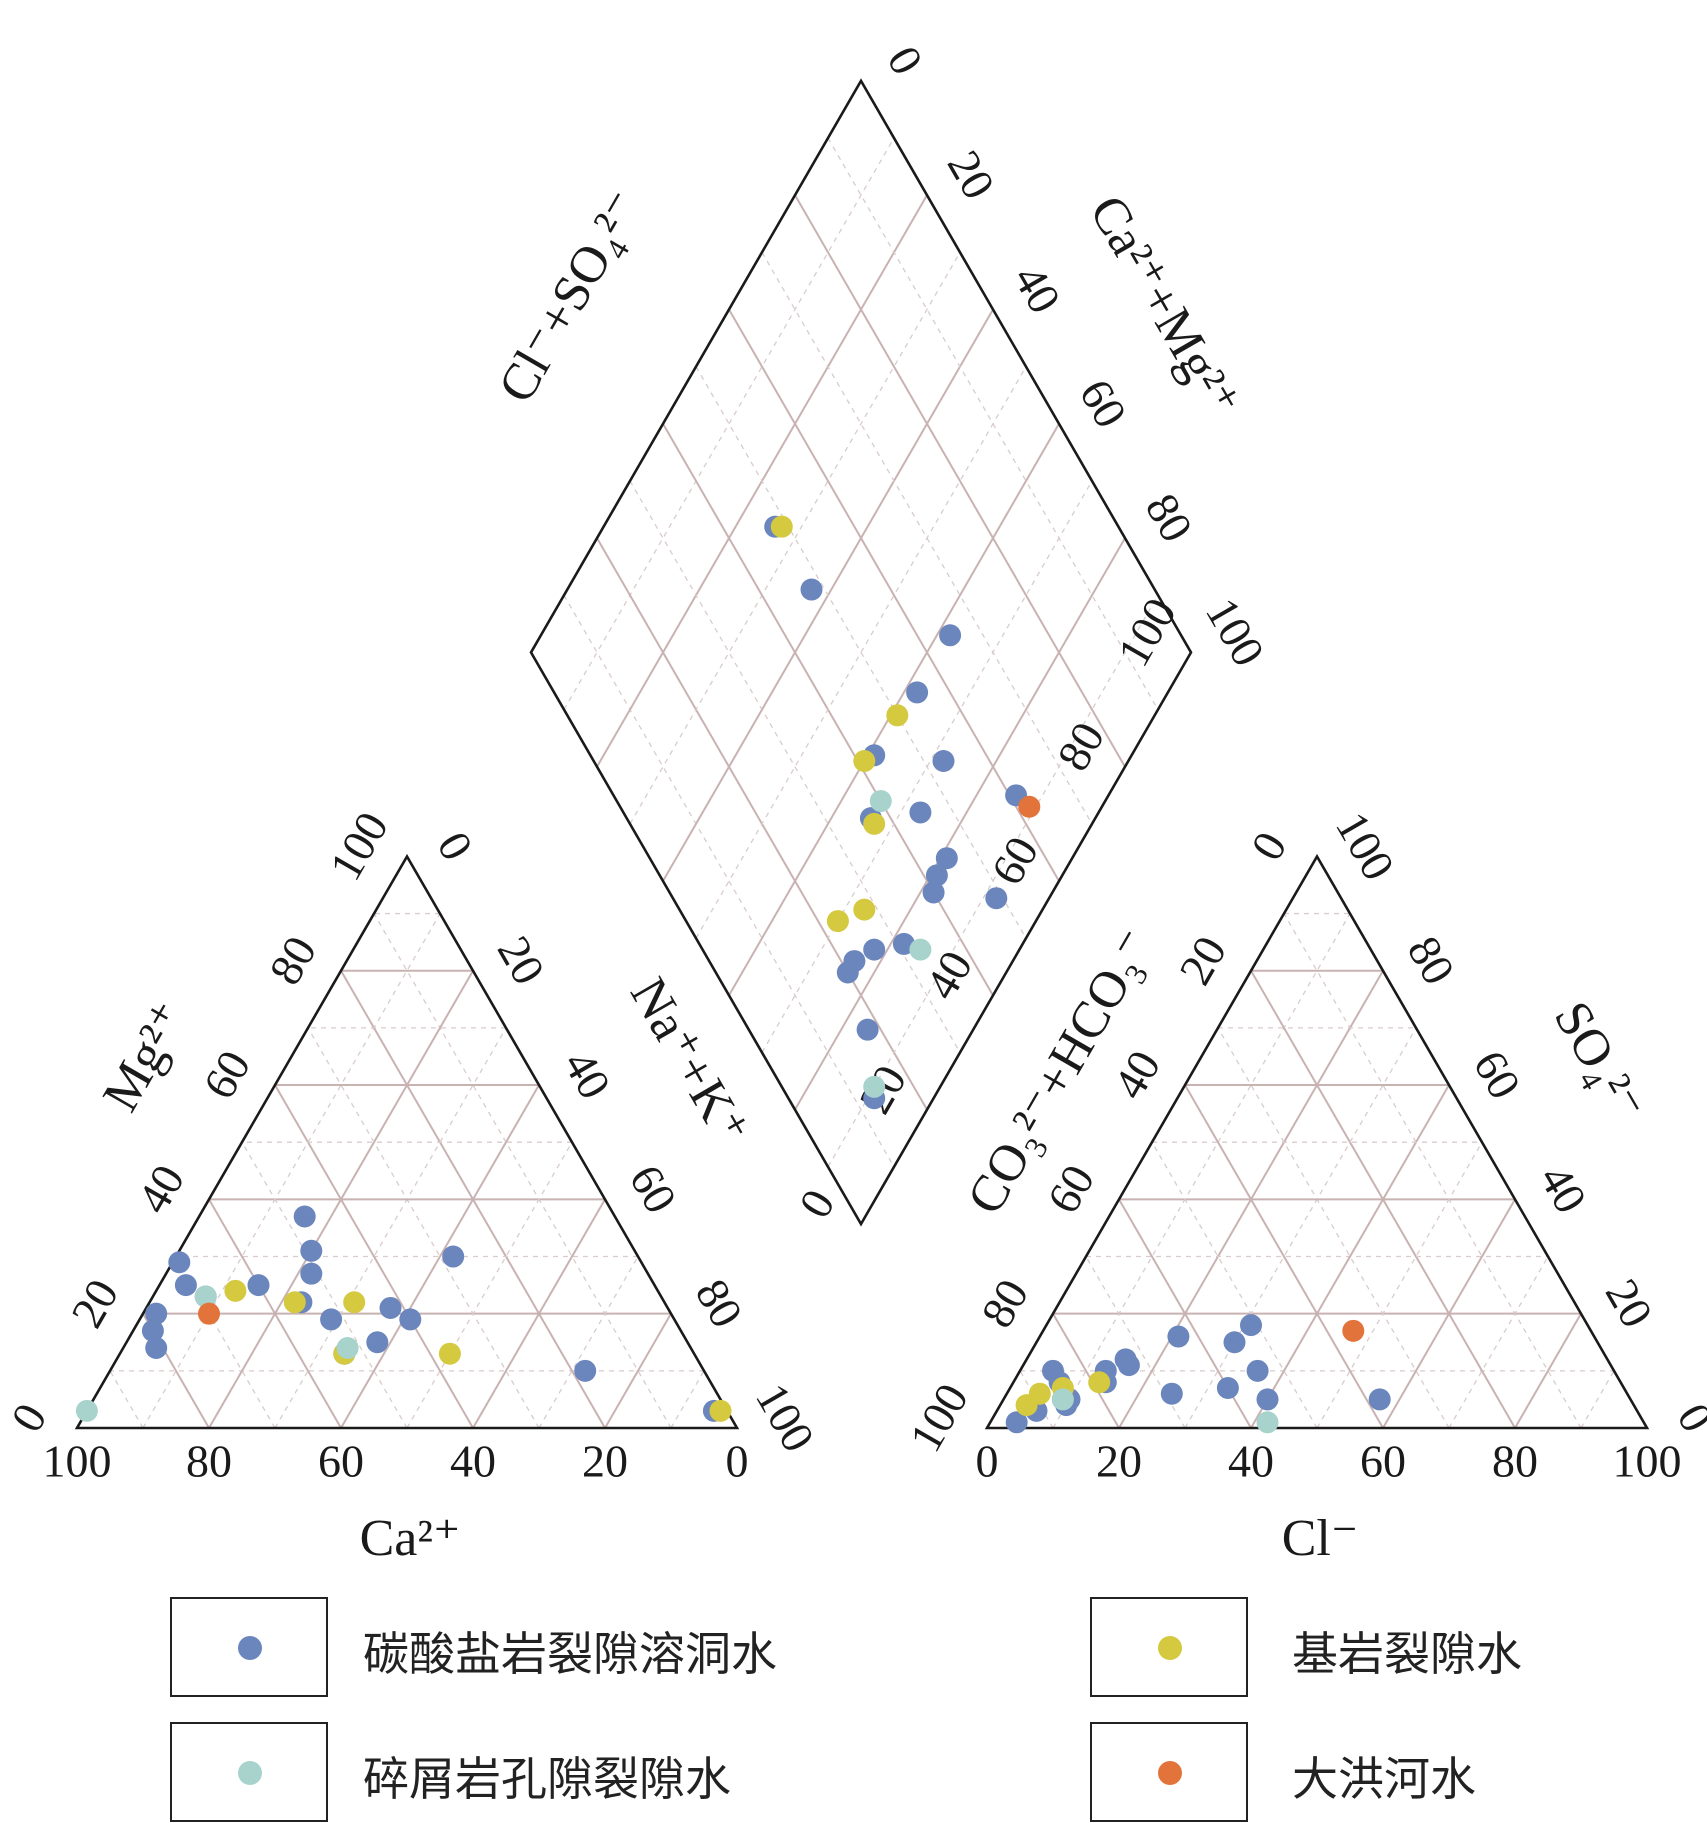 This screenshot has width=1707, height=1823. Describe the element at coordinates (521, 960) in the screenshot. I see `cation-right-tick: 20` at that location.